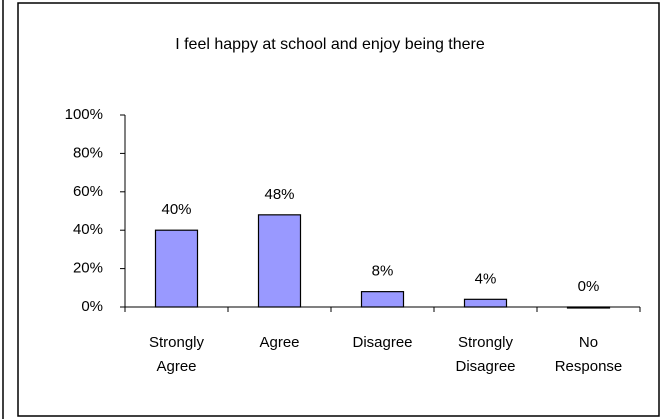 The height and width of the screenshot is (419, 664). What do you see at coordinates (92, 306) in the screenshot?
I see `y-tick-label: 0%` at bounding box center [92, 306].